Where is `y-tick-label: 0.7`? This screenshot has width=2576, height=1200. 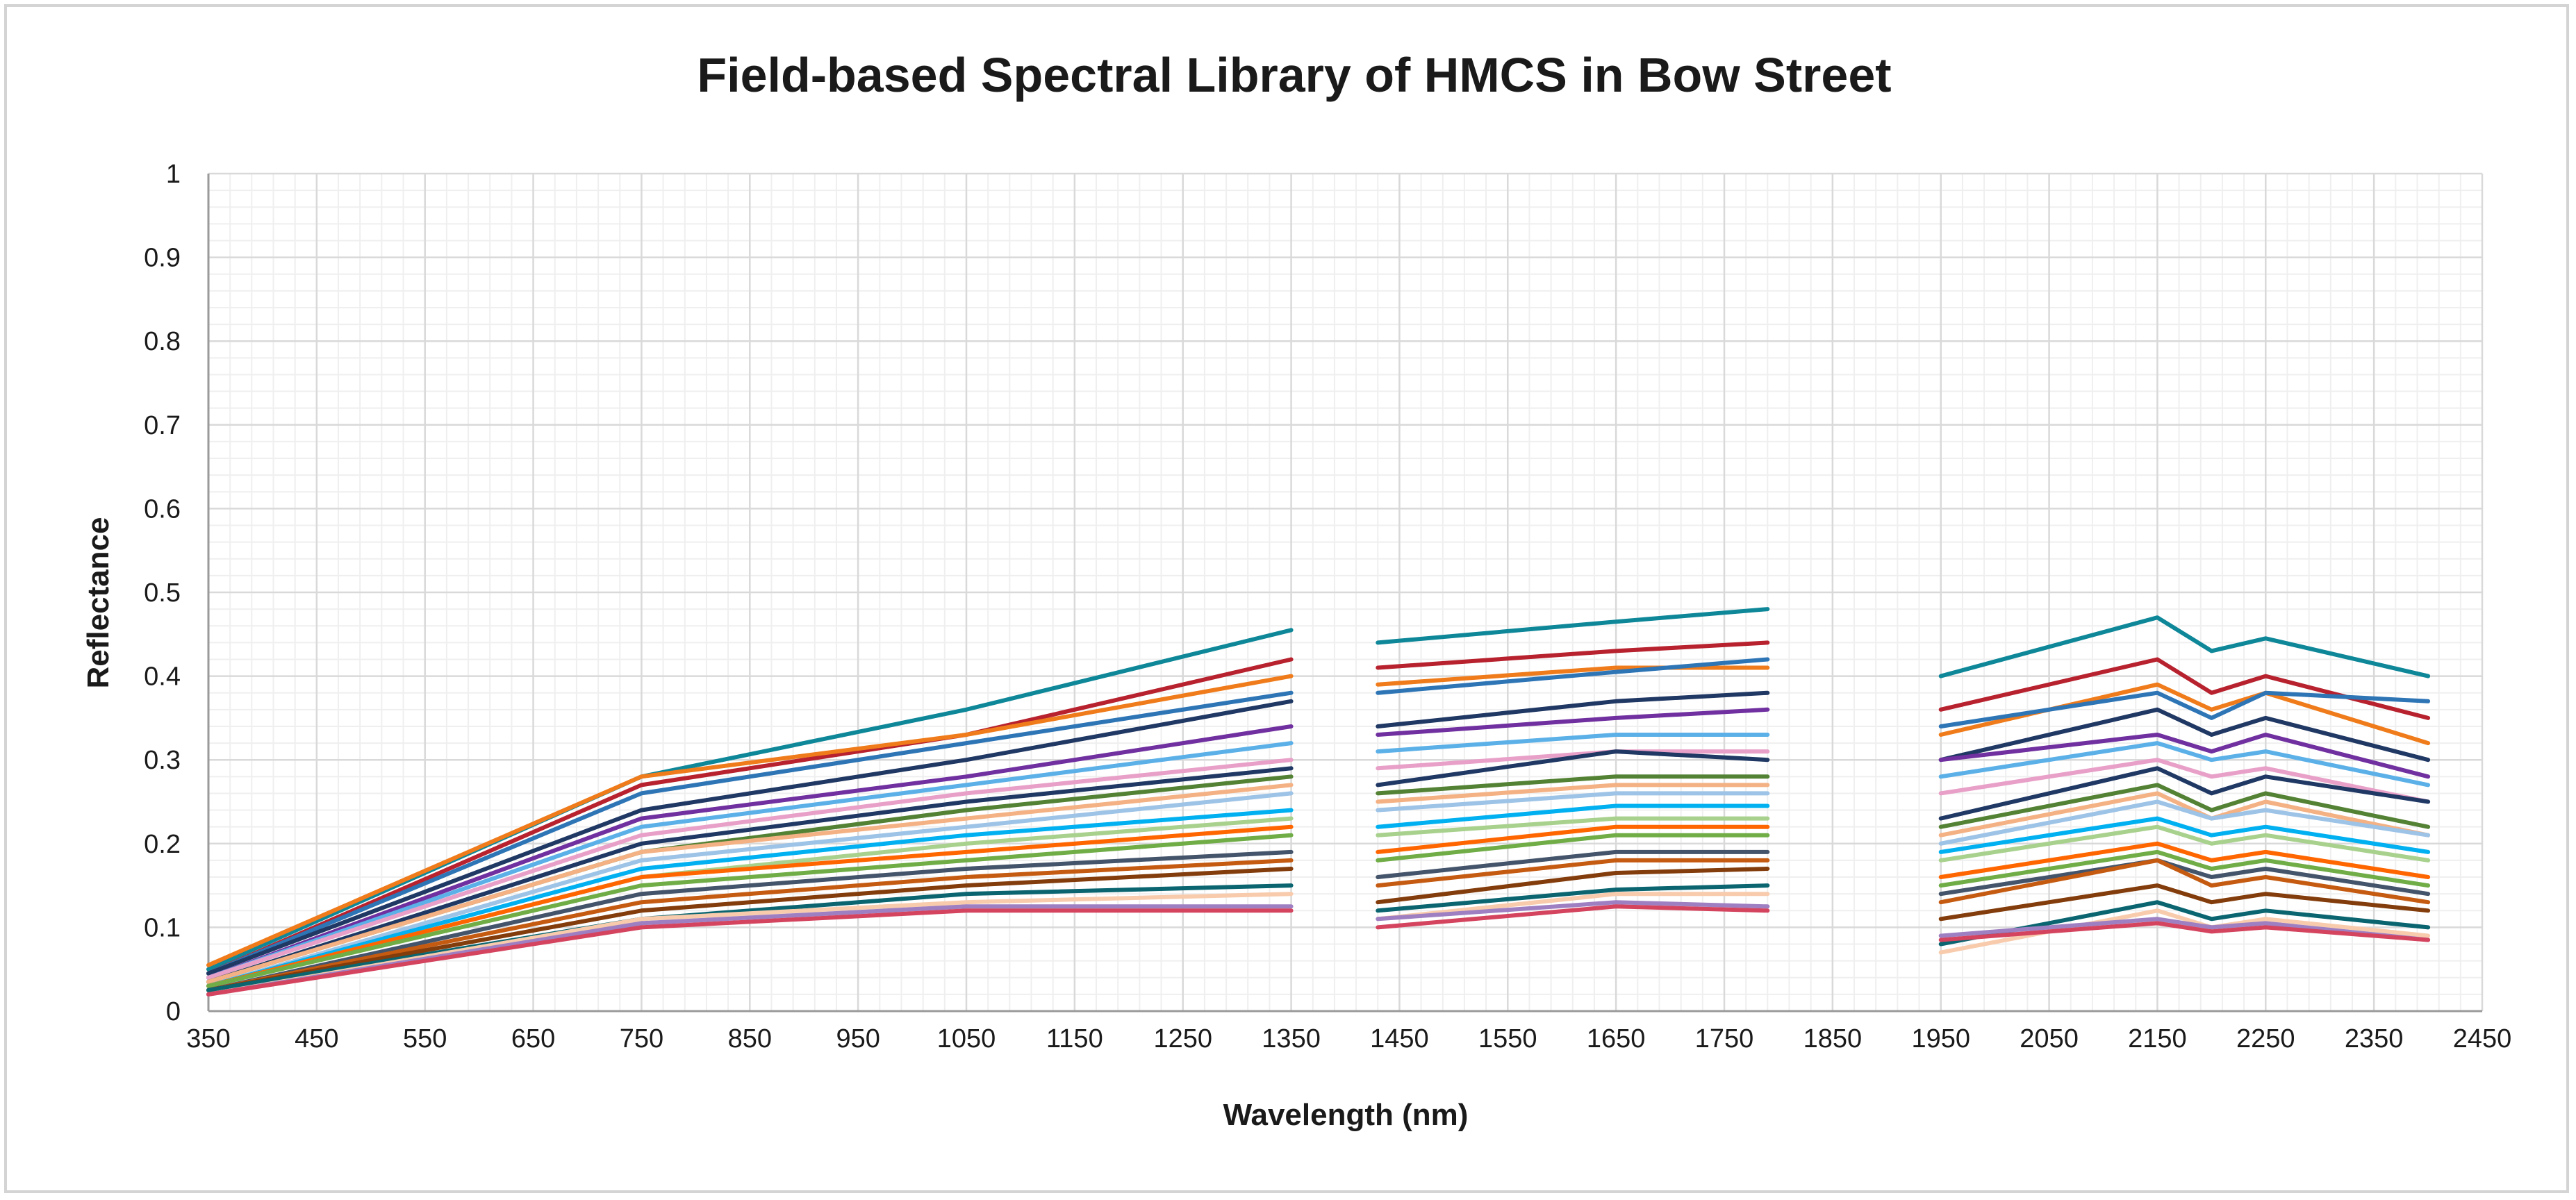 y-tick-label: 0.7 is located at coordinates (162, 425).